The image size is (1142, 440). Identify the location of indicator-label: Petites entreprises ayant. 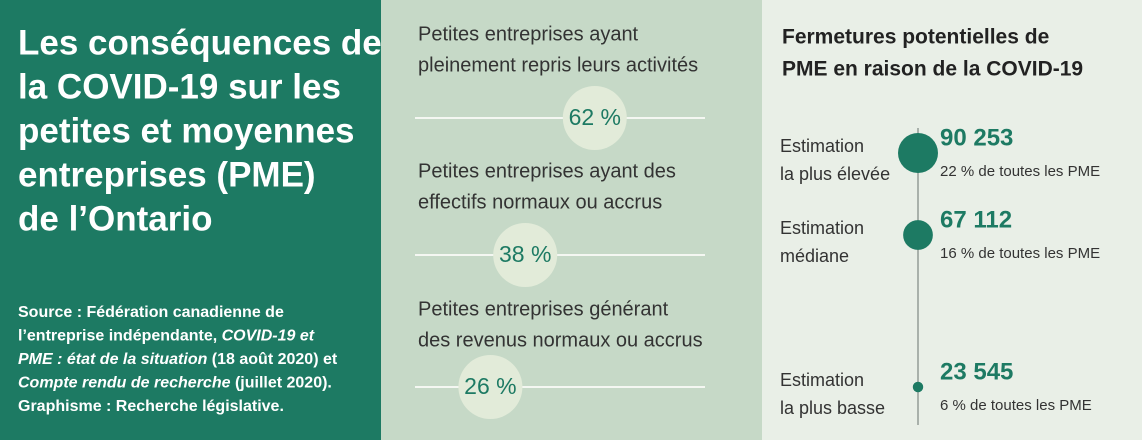
(528, 34).